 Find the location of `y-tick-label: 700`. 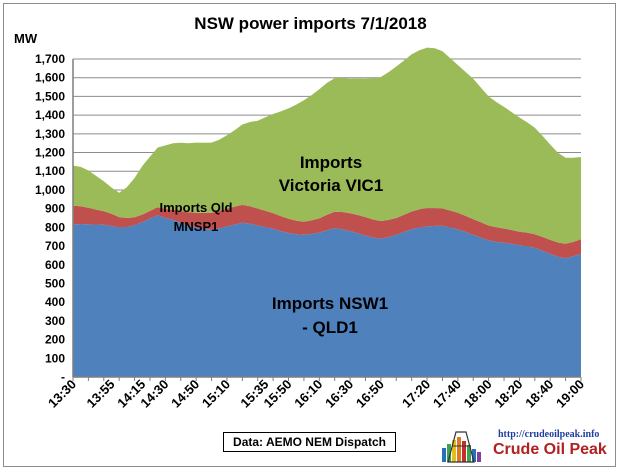

y-tick-label: 700 is located at coordinates (55, 246).